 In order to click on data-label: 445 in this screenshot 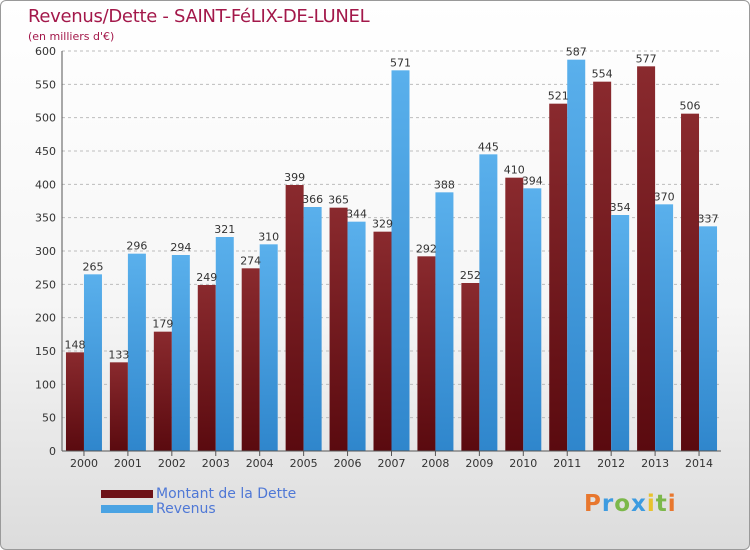, I will do `click(488, 146)`.